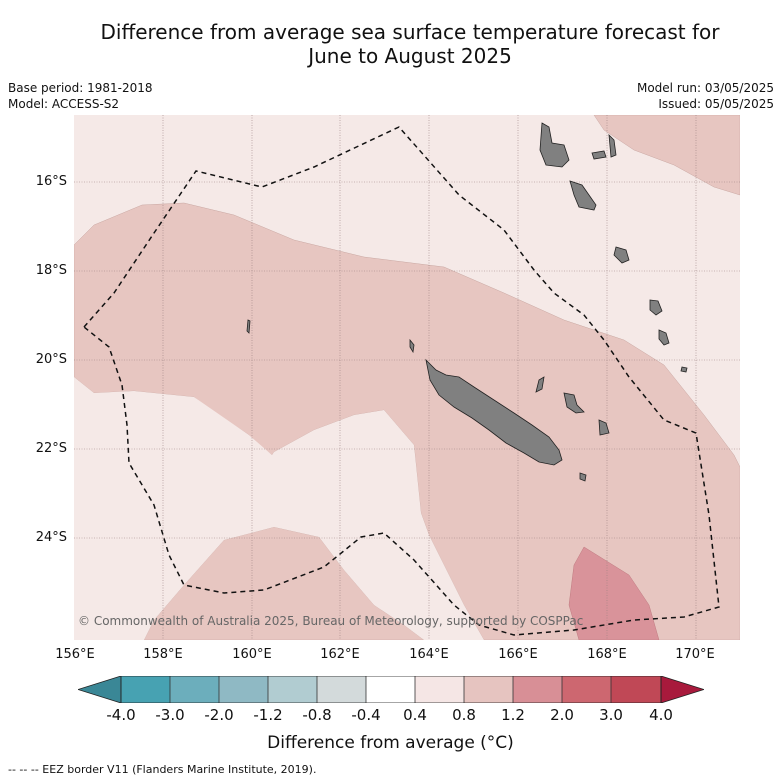 The width and height of the screenshot is (781, 781). I want to click on chesterfield-islet, so click(248, 326).